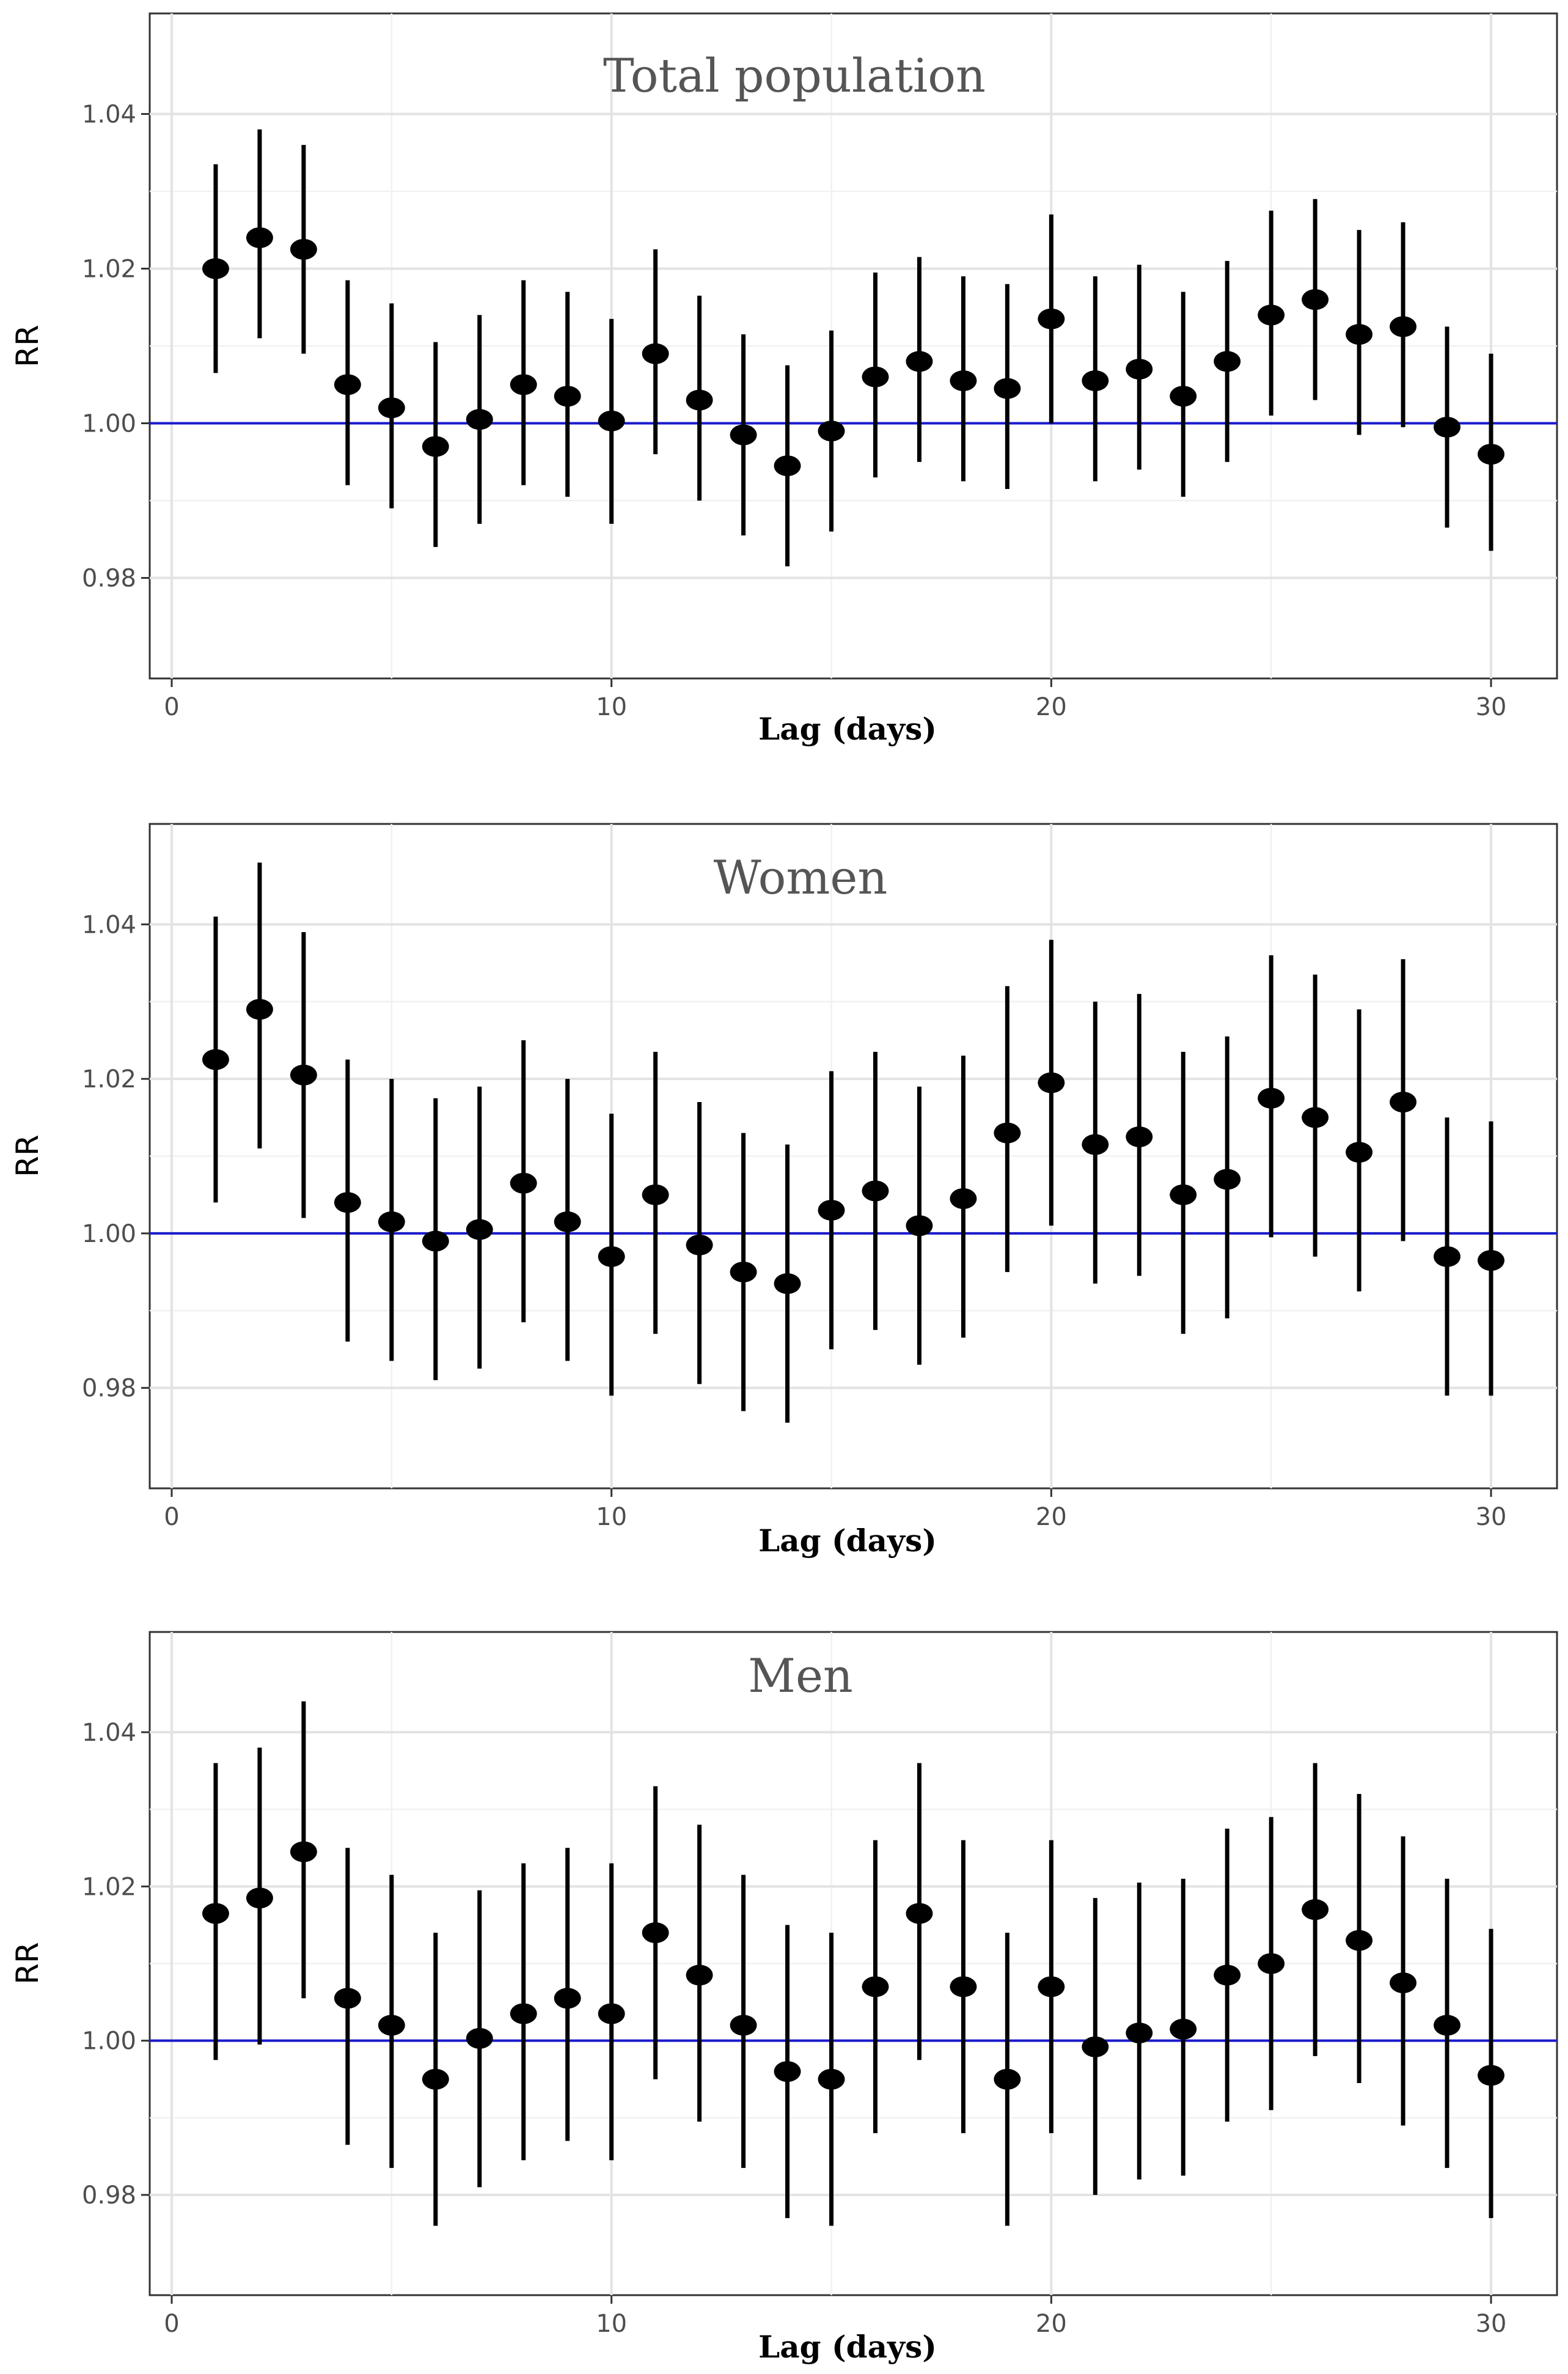 The height and width of the screenshot is (2374, 1568). What do you see at coordinates (27, 1156) in the screenshot?
I see `y-axis-label: RR` at bounding box center [27, 1156].